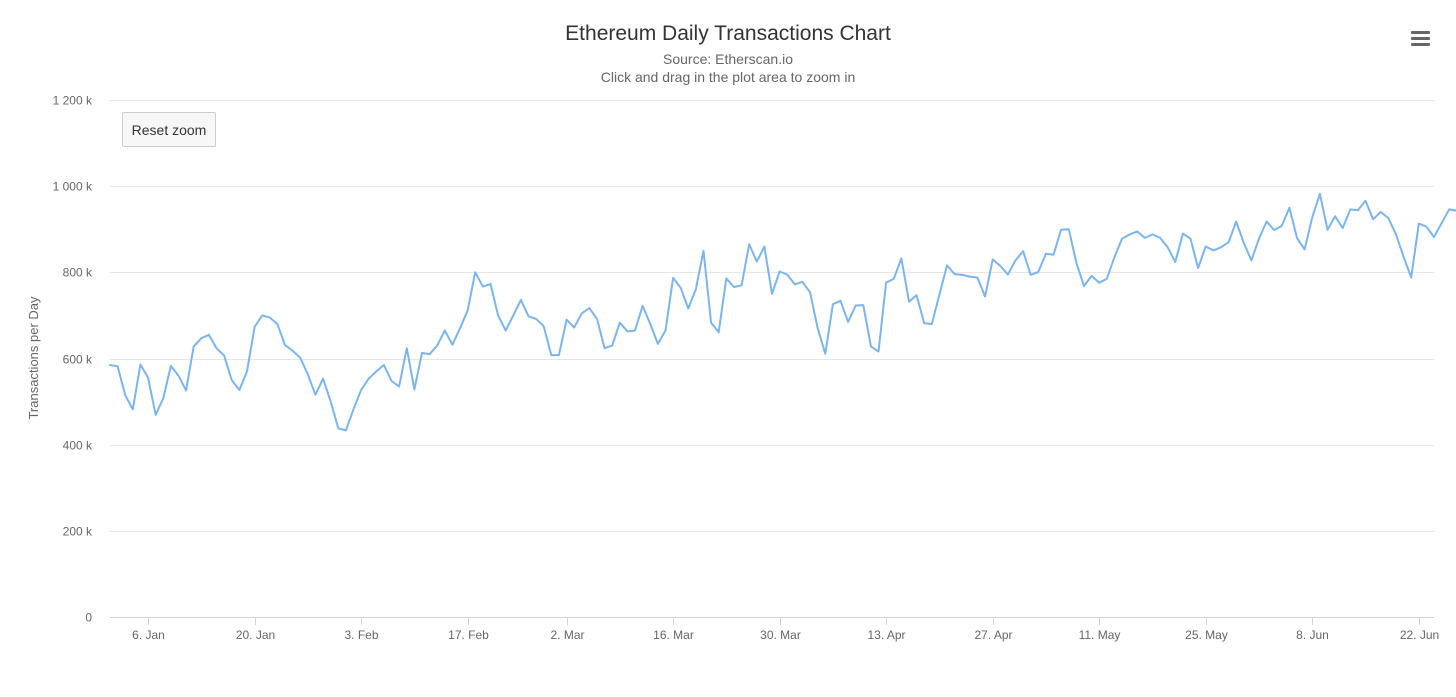 This screenshot has width=1456, height=697. Describe the element at coordinates (169, 129) in the screenshot. I see `reset-zoom-button: Reset zoom` at that location.